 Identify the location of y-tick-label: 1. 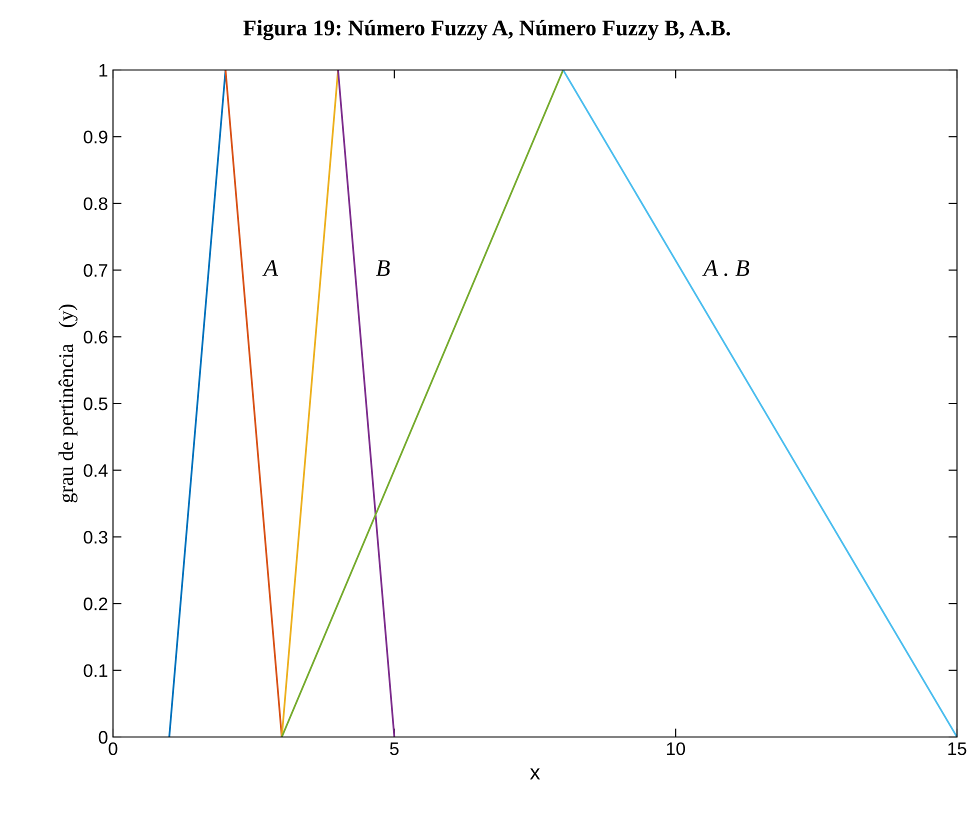
(103, 70).